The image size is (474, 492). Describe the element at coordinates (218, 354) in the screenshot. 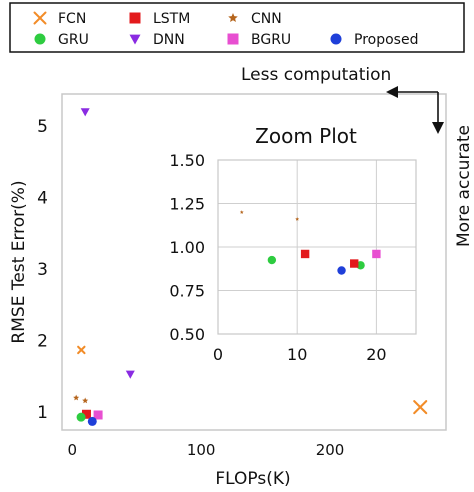

I see `inset-x-tick-label-0: 0` at that location.